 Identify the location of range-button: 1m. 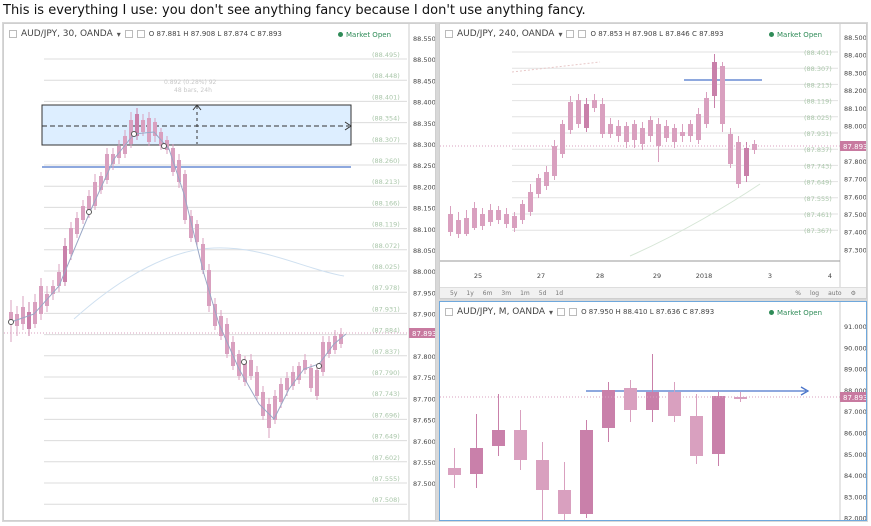
(525, 293).